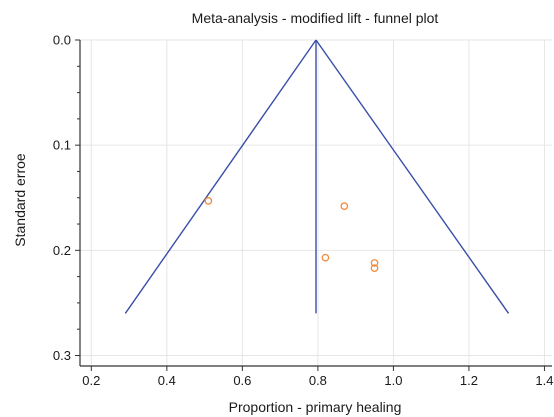 The width and height of the screenshot is (554, 417). I want to click on x-tick-label: 0.6, so click(242, 380).